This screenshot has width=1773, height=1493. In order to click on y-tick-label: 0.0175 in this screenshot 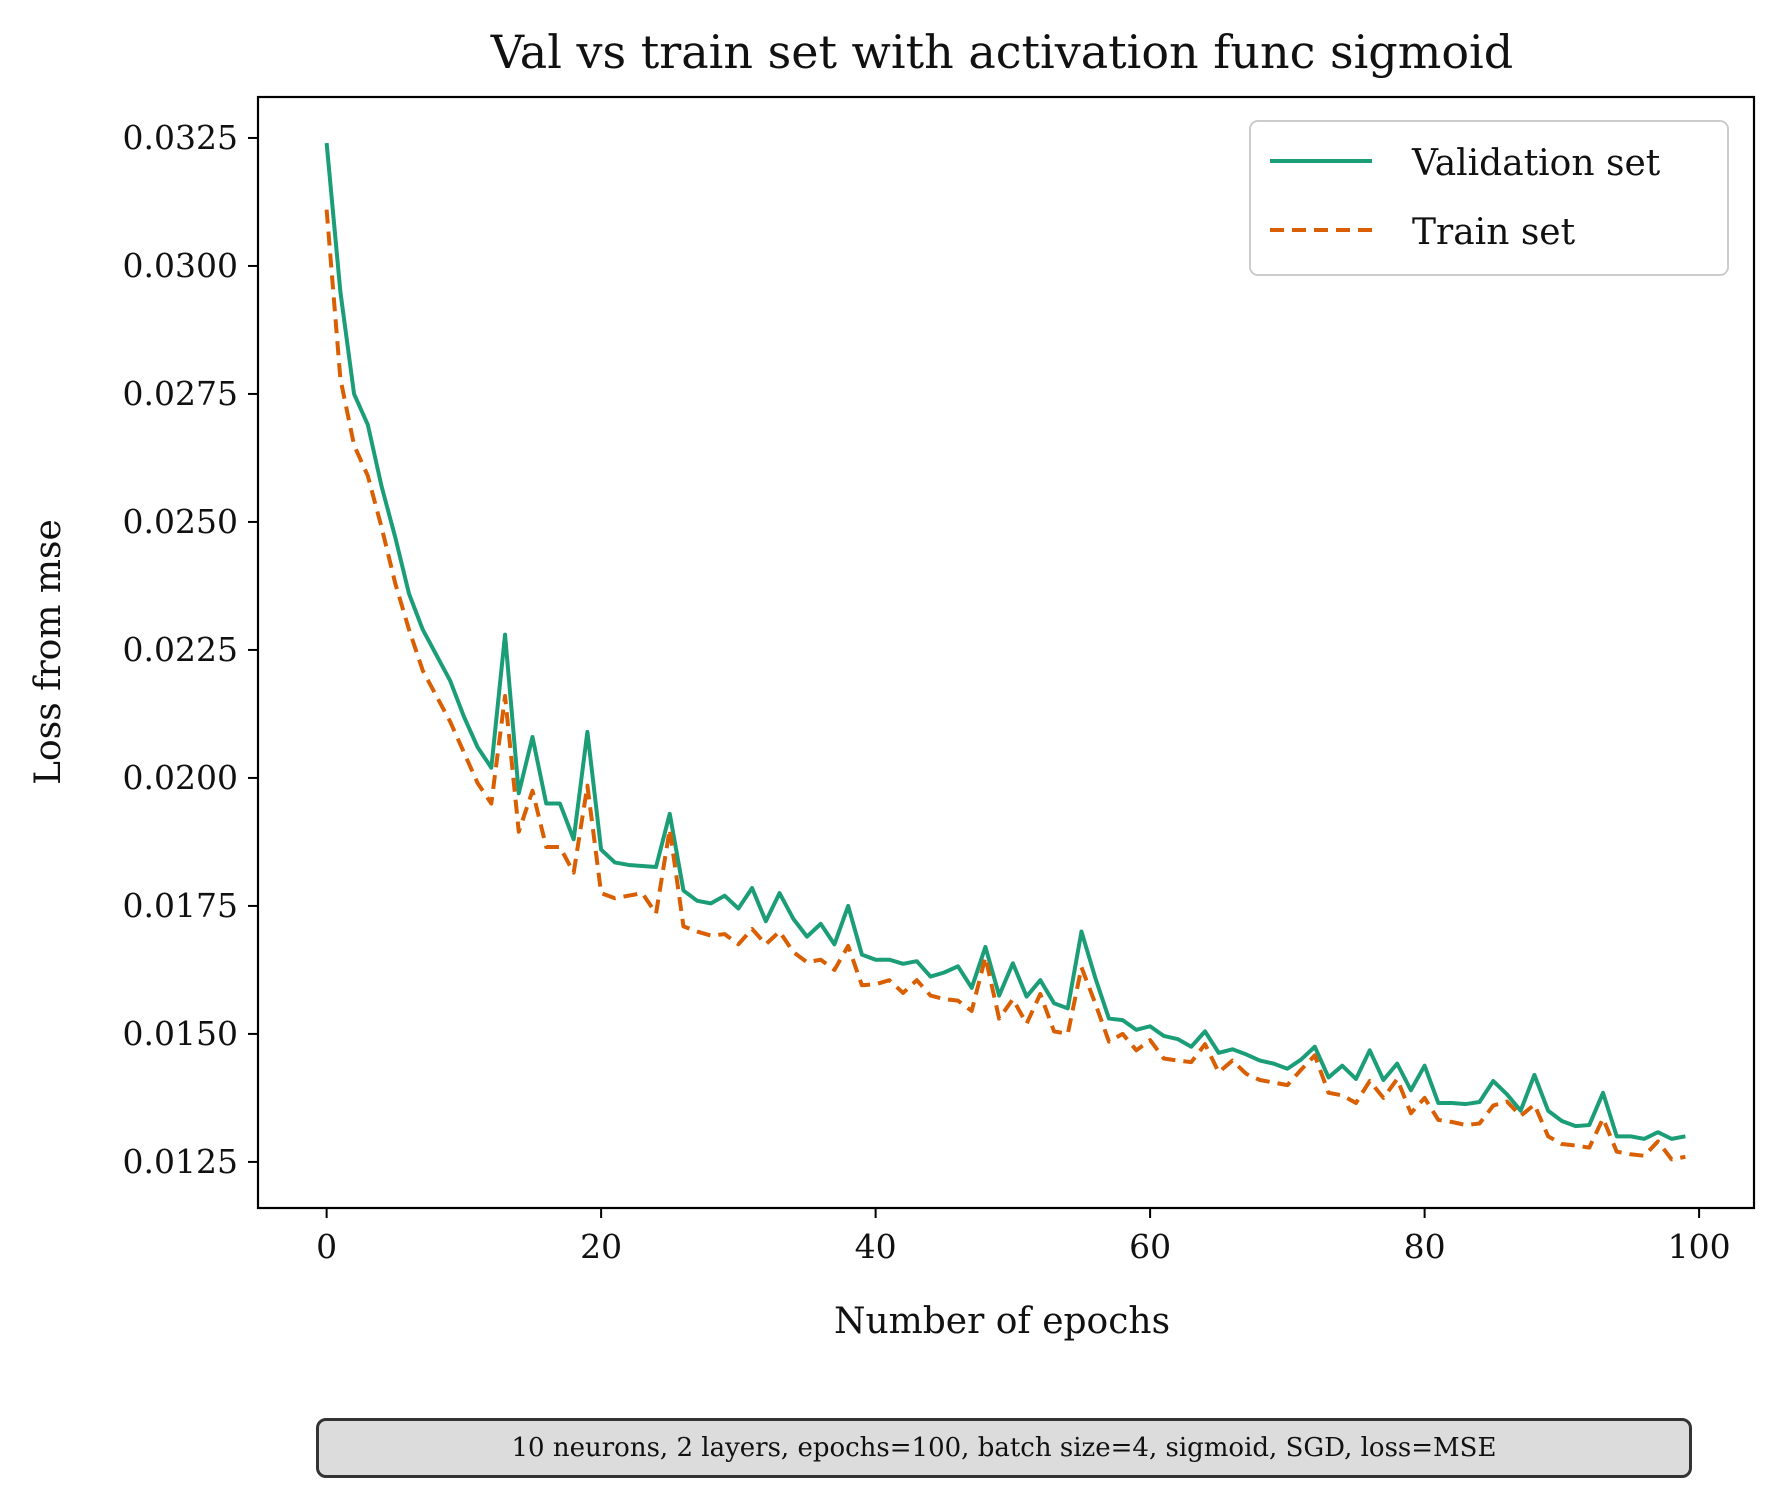, I will do `click(180, 905)`.